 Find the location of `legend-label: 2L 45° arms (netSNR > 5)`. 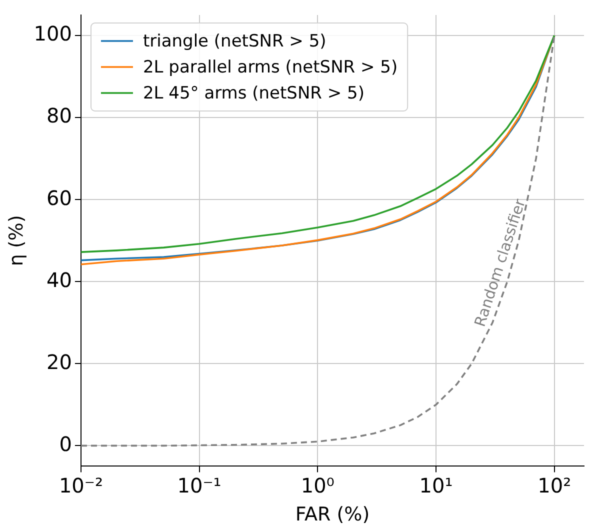

legend-label: 2L 45° arms (netSNR > 5) is located at coordinates (253, 93).